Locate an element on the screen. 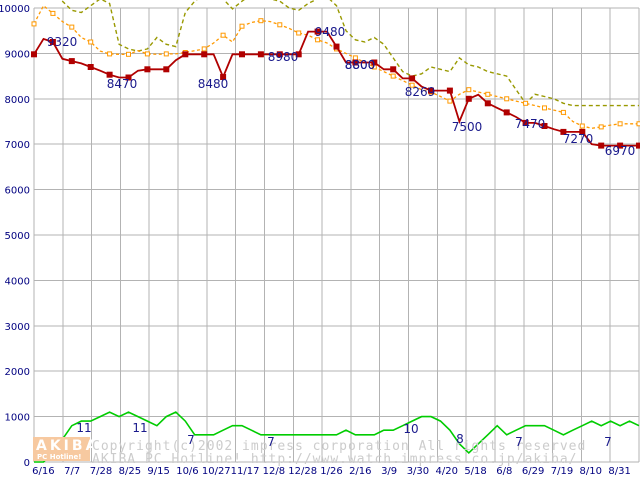 The width and height of the screenshot is (640, 480). price-data-label: 8980 is located at coordinates (283, 57).